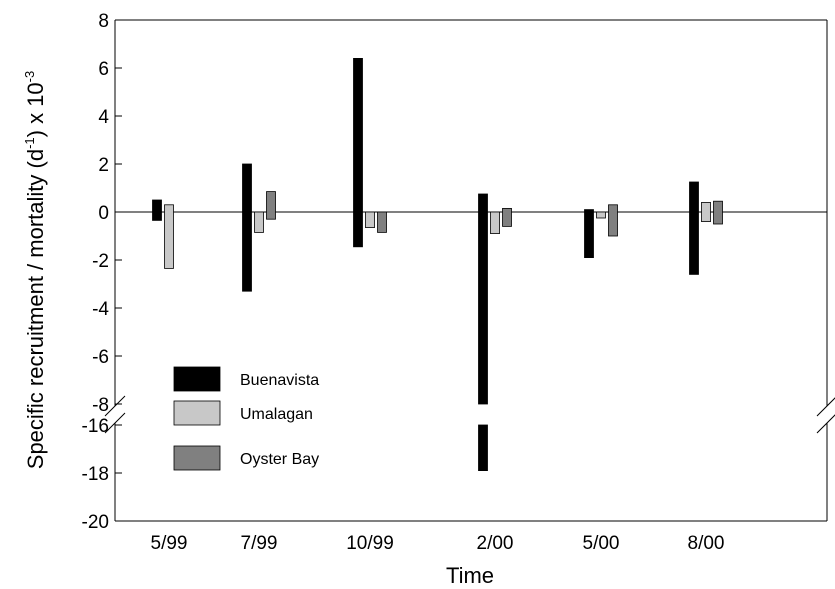 The width and height of the screenshot is (835, 589). What do you see at coordinates (259, 543) in the screenshot?
I see `x-tick-label: 7/99` at bounding box center [259, 543].